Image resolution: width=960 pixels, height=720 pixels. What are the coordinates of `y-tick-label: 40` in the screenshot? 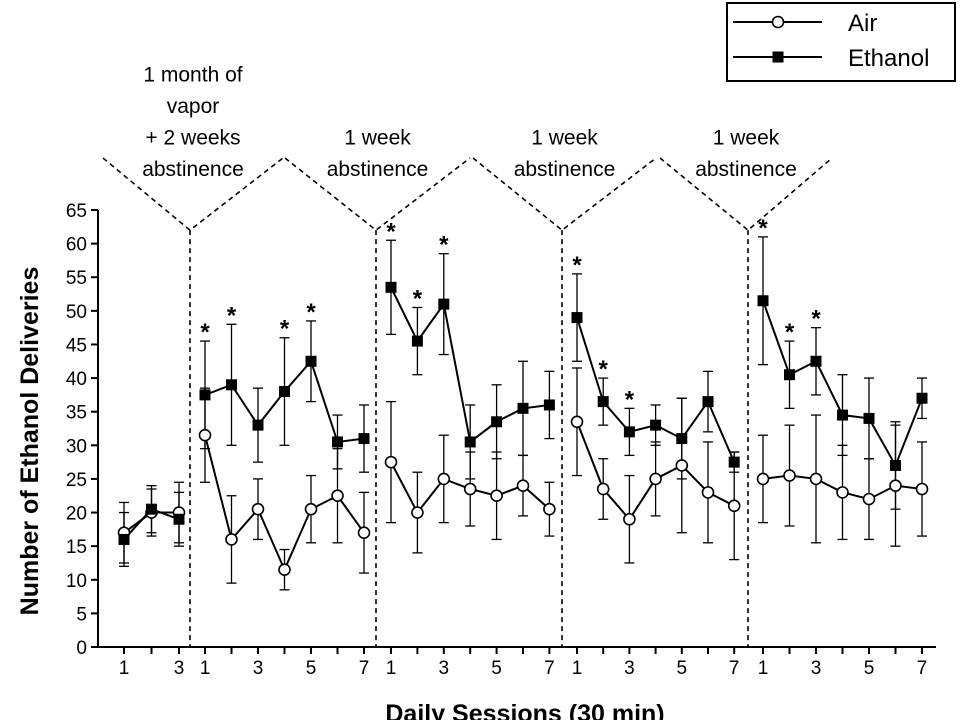 It's located at (76, 379).